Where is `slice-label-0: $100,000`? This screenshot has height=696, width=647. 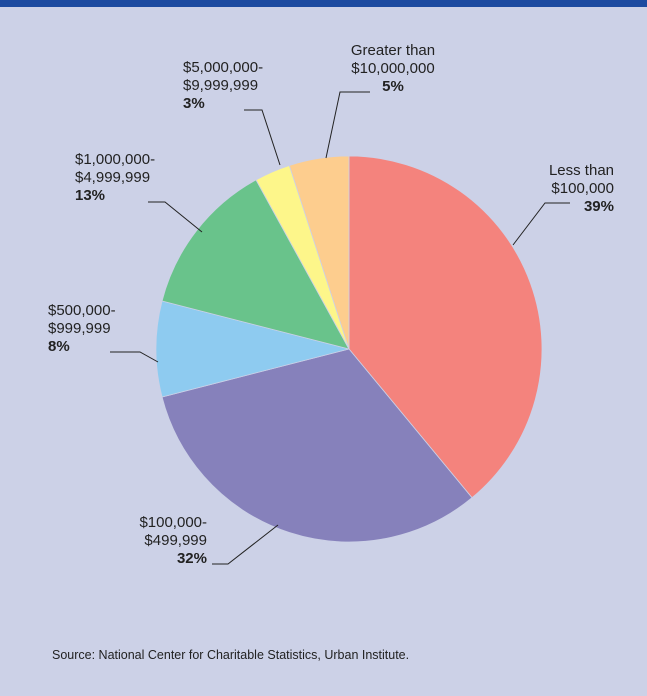
slice-label-0: $100,000 is located at coordinates (582, 188).